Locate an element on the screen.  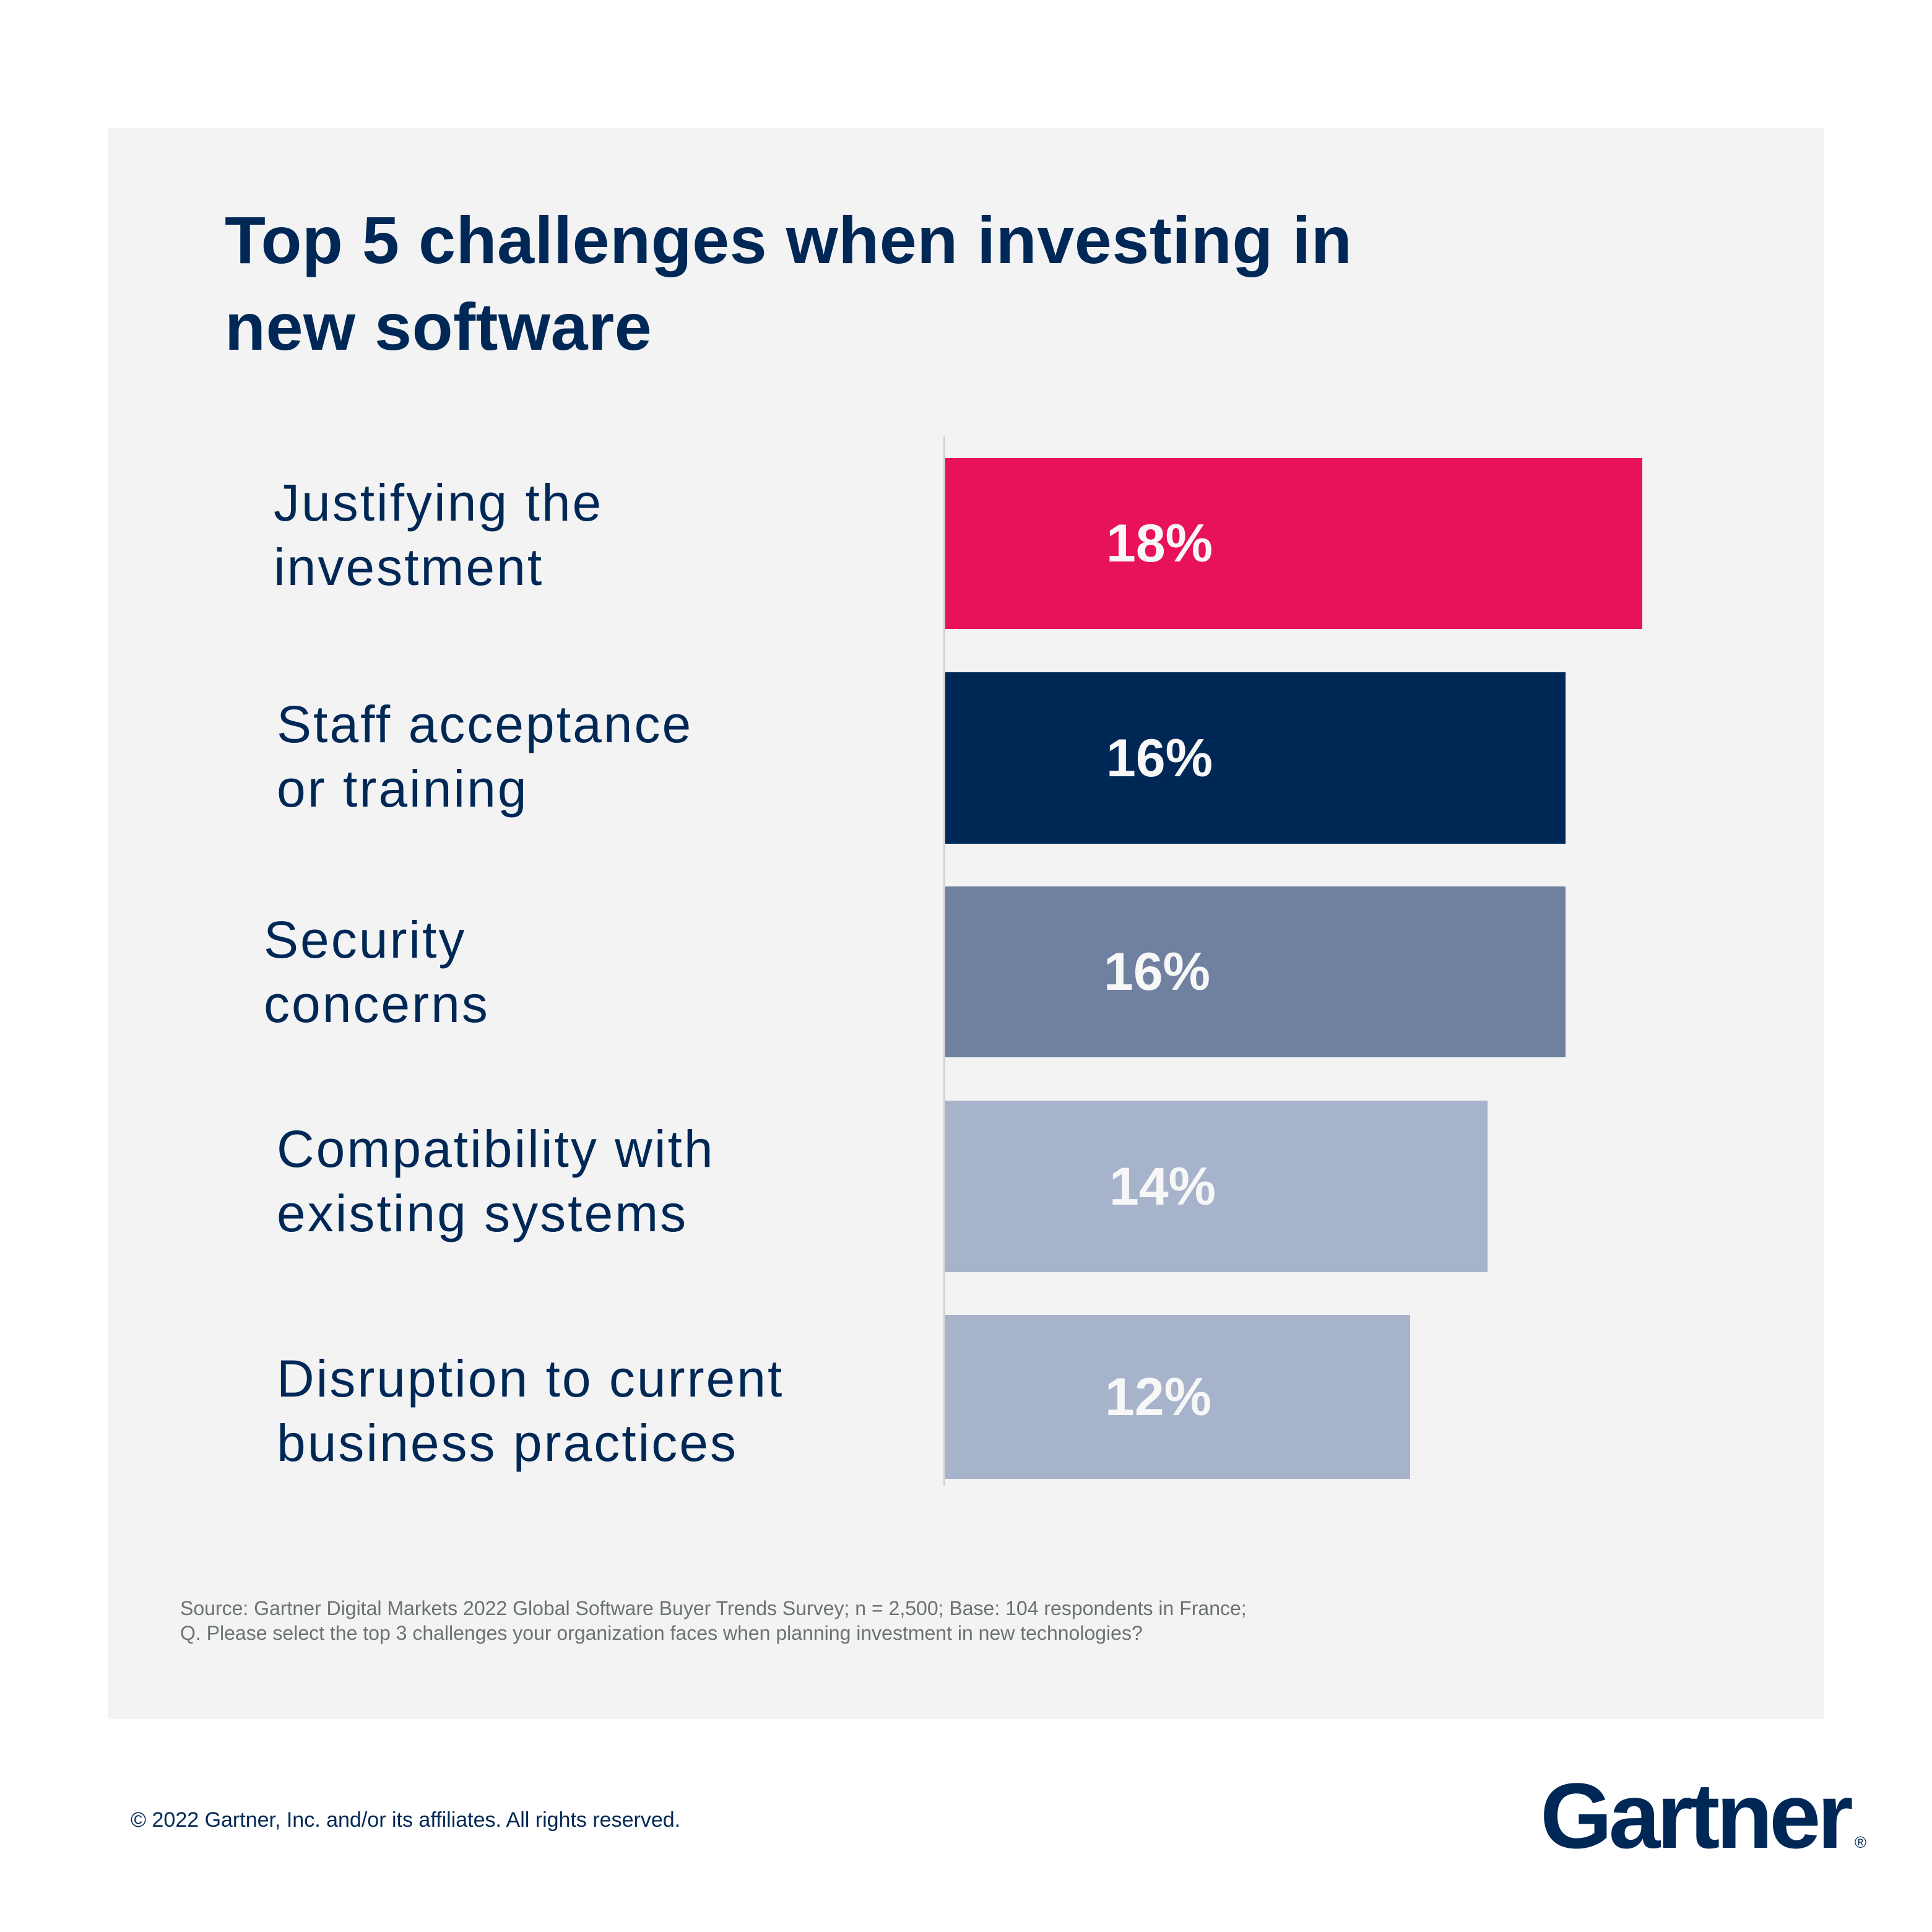
category-label-compatibility: Compatibility with existing systems is located at coordinates (496, 1181).